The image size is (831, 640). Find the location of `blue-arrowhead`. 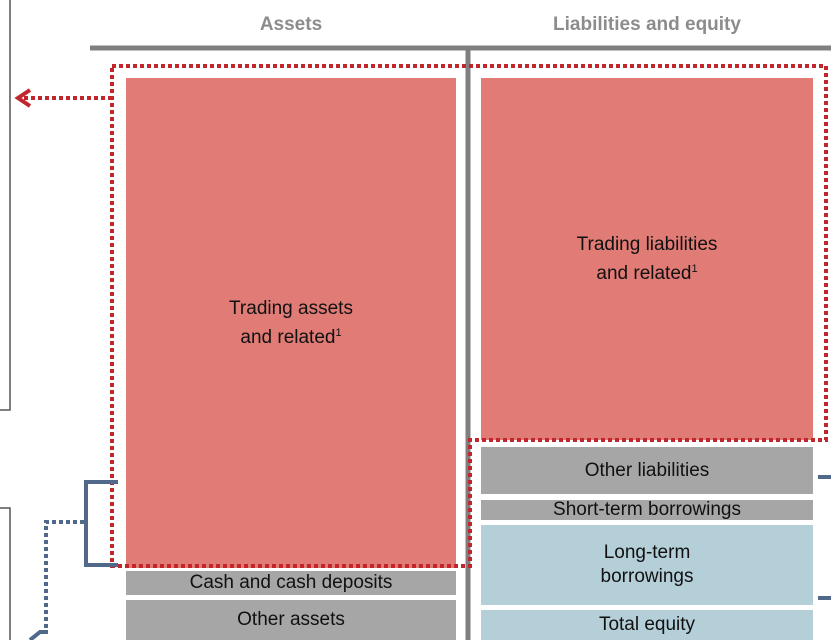

blue-arrowhead is located at coordinates (38, 635).